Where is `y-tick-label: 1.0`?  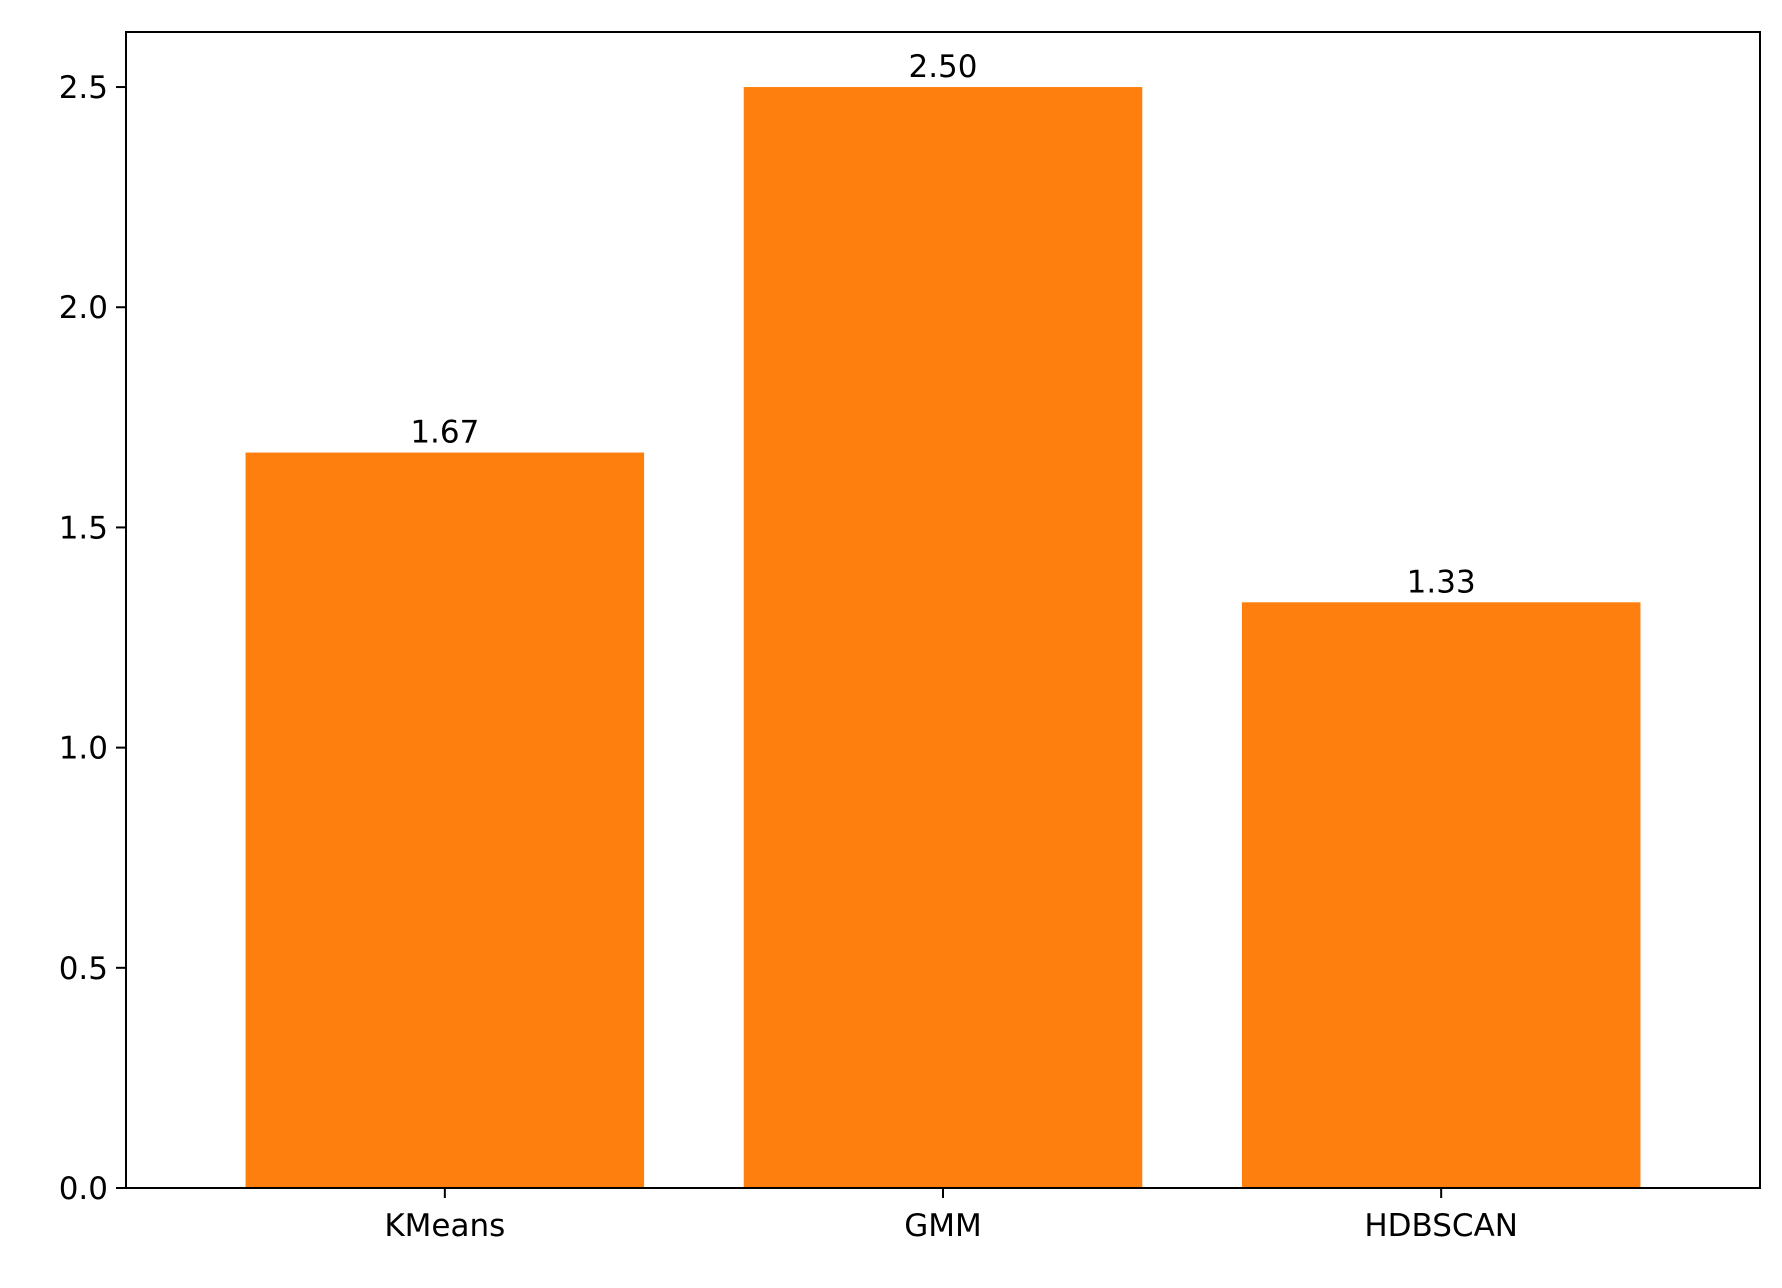 y-tick-label: 1.0 is located at coordinates (83, 749).